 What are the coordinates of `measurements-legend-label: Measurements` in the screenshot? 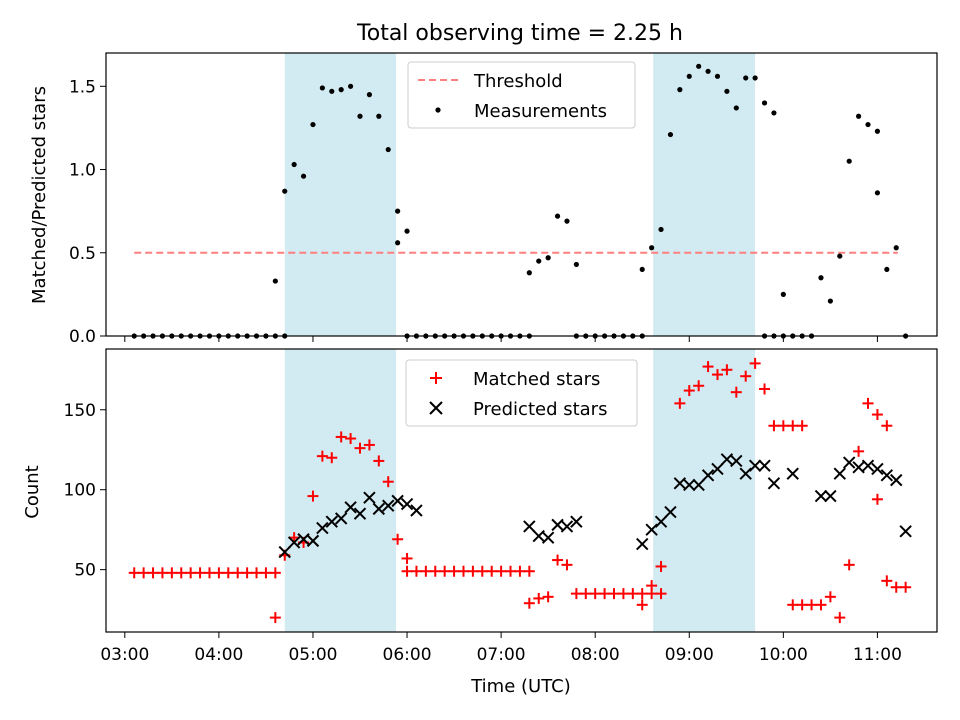 It's located at (540, 111).